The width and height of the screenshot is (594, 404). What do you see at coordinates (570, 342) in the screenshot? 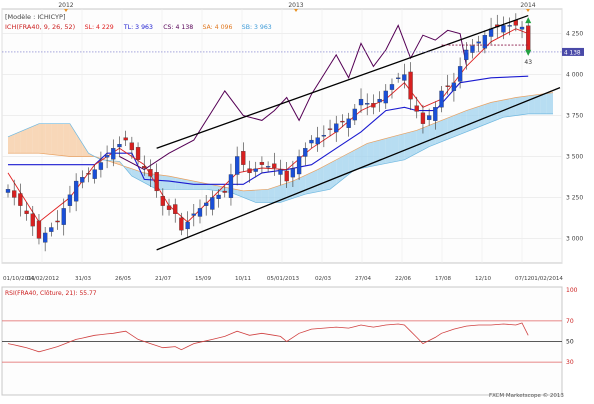
I see `rsi-tick-label: 50` at bounding box center [570, 342].